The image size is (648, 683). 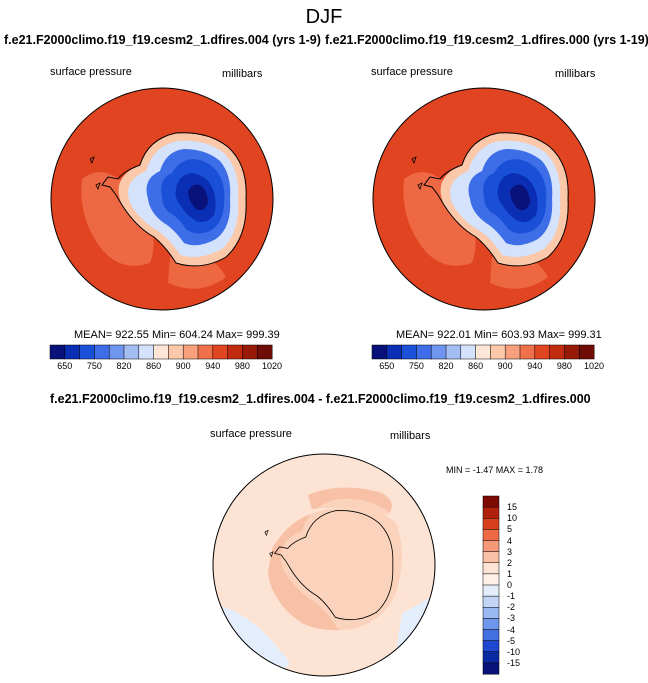 I want to click on panel-2-units-label: millibars, so click(x=575, y=74).